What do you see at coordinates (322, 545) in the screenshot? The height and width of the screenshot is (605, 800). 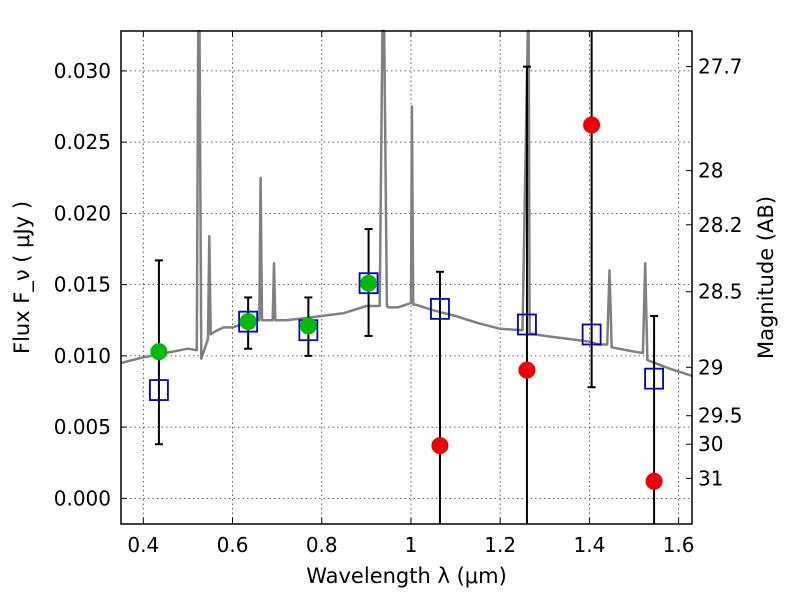 I see `x-tick-label: 0.8` at bounding box center [322, 545].